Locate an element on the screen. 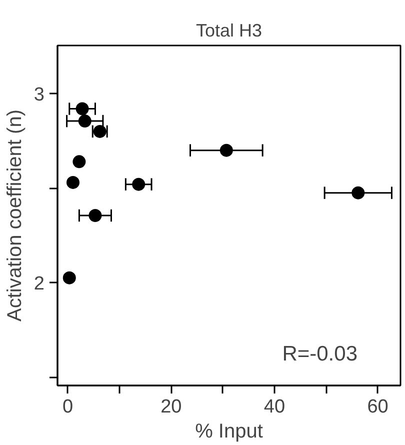 The width and height of the screenshot is (405, 445). y-tick-label: 2 is located at coordinates (39, 284).